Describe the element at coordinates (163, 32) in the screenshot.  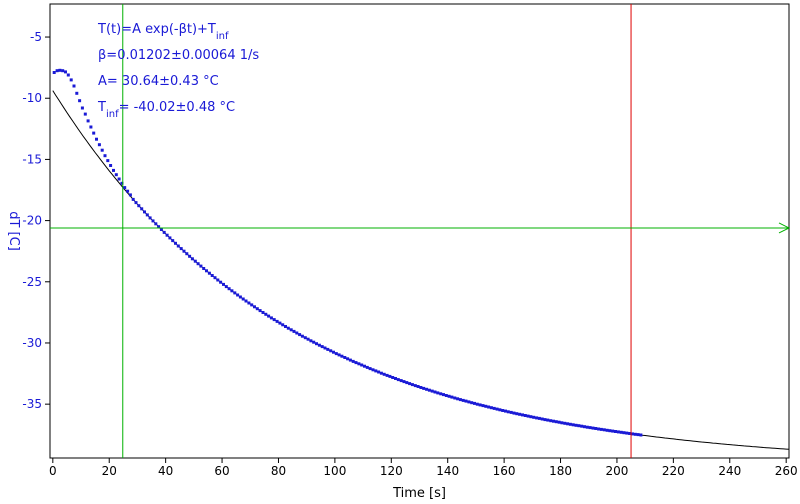
I see `fit-equation: T(t)=A exp(-βt)+Tinf` at that location.